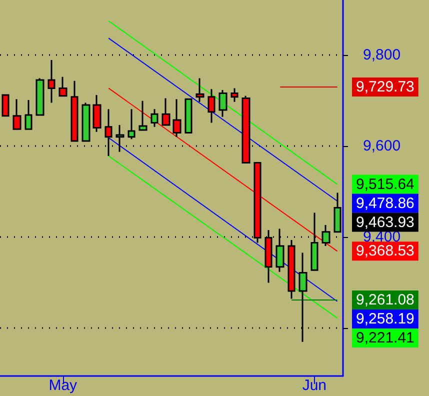 The height and width of the screenshot is (396, 429). I want to click on text: 9,221.41, so click(385, 338).